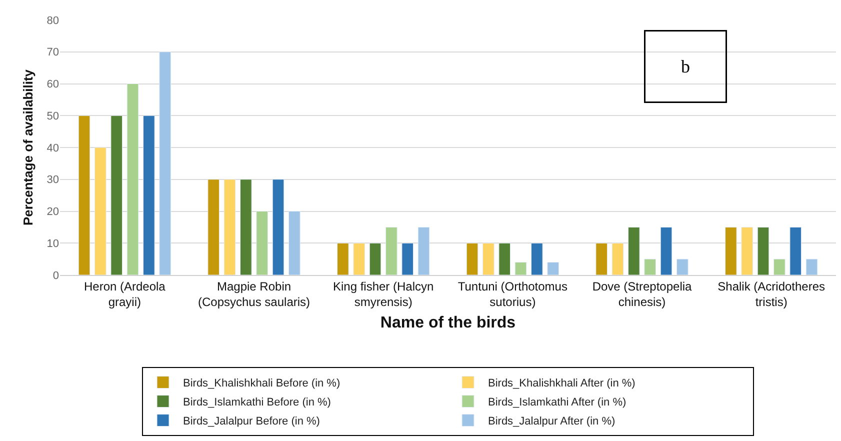  I want to click on y-tick-label: 10, so click(52, 244).